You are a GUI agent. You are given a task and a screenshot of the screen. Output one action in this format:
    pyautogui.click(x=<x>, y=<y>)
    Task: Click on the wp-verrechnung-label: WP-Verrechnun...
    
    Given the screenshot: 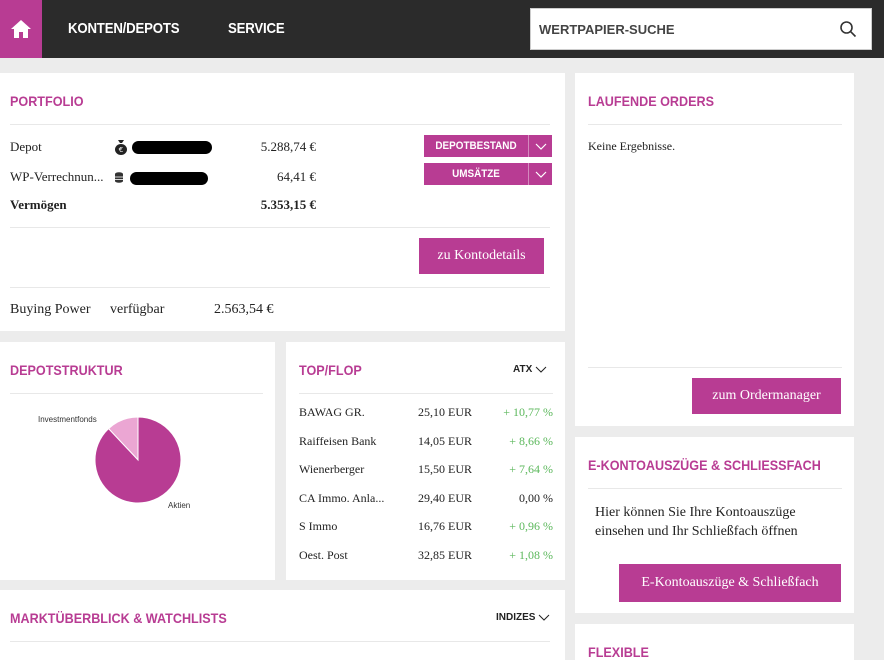 What is the action you would take?
    pyautogui.click(x=57, y=176)
    